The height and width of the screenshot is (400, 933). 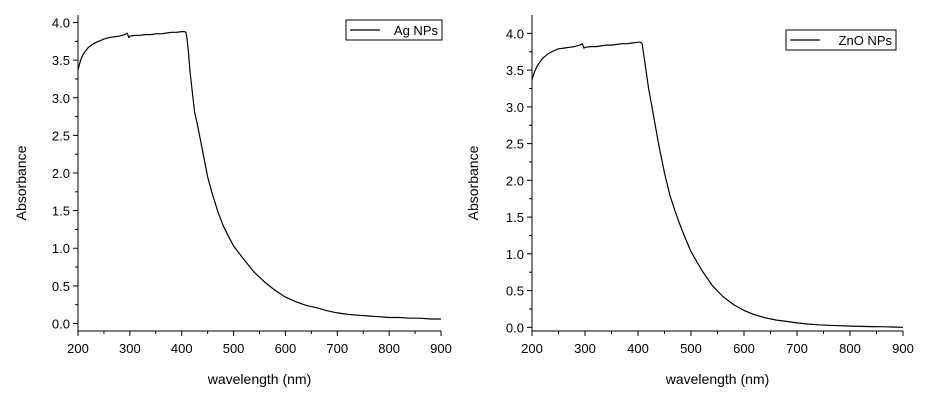 What do you see at coordinates (866, 40) in the screenshot?
I see `legend-entry: ZnO NPs` at bounding box center [866, 40].